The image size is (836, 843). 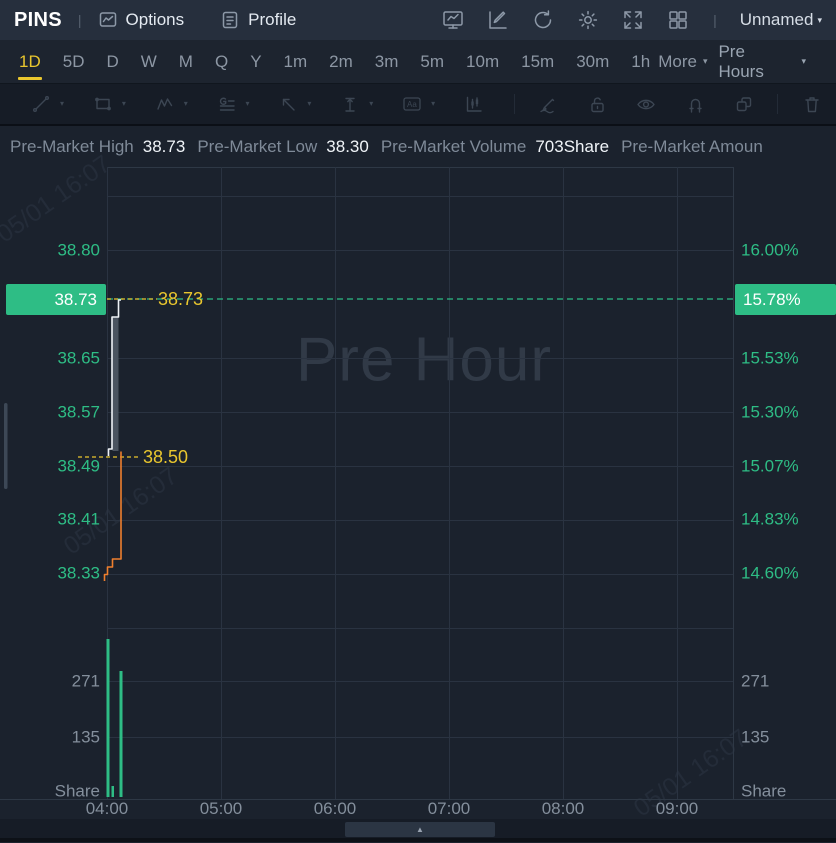 I want to click on profile-document-icon, so click(x=230, y=20).